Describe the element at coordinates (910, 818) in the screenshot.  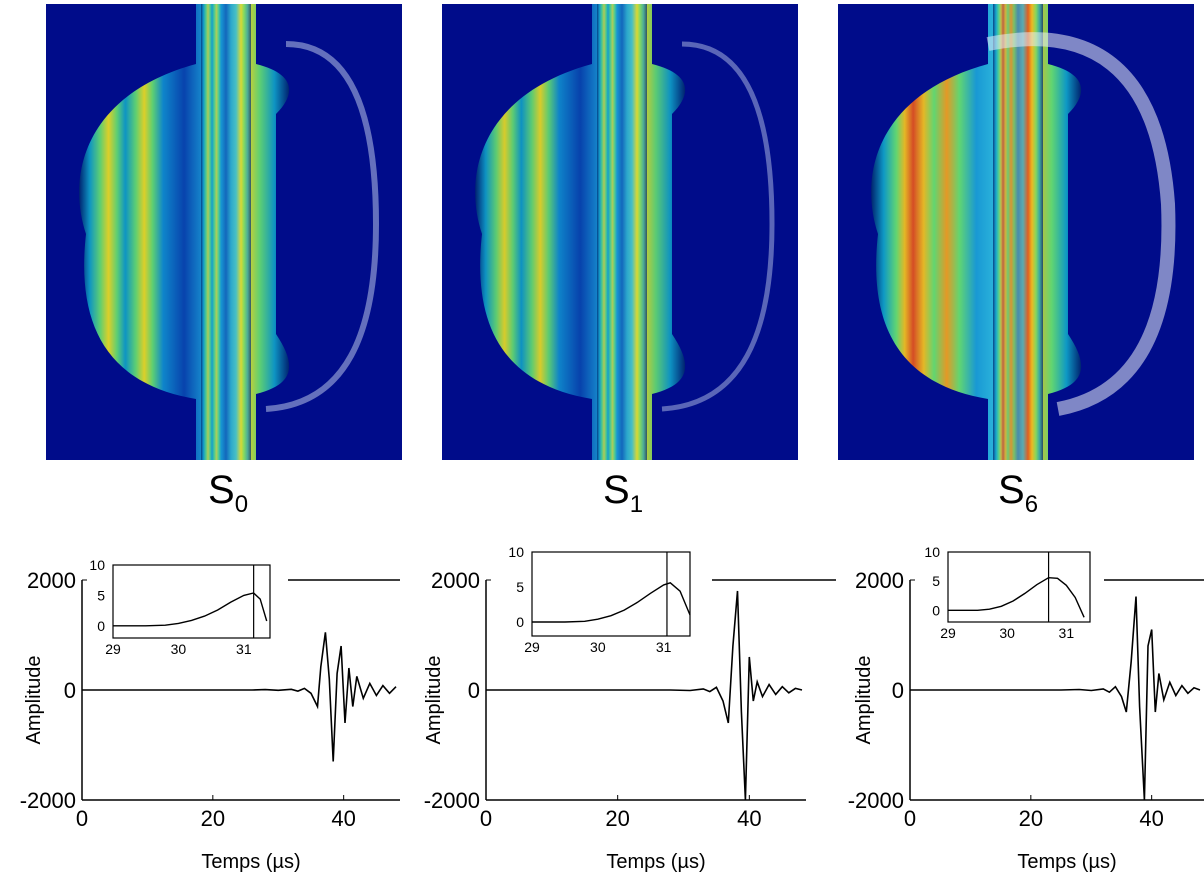
I see `x-tick-label-2-0: 0` at that location.